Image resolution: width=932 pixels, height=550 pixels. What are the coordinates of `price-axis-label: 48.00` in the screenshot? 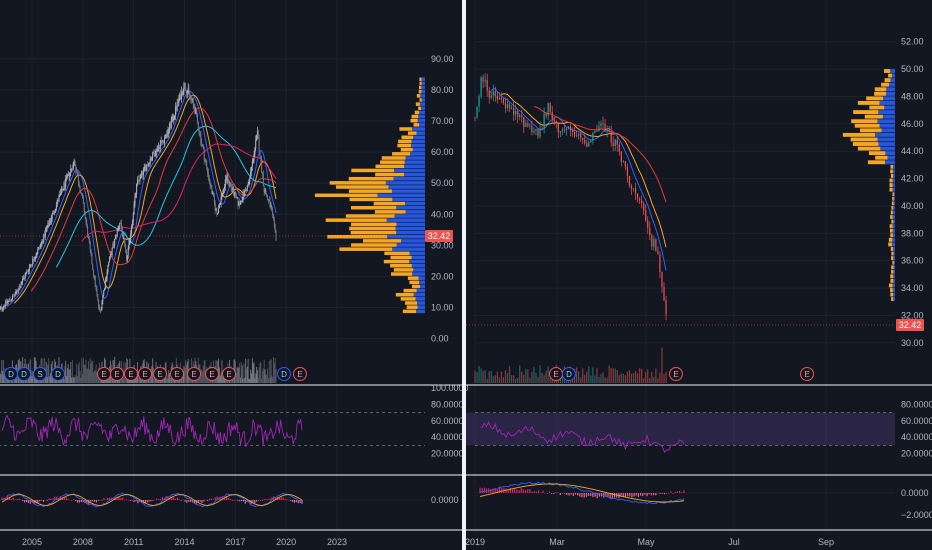 It's located at (912, 96).